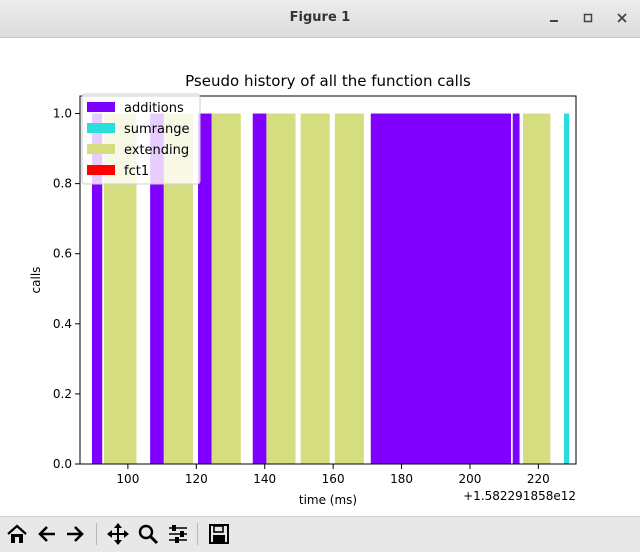 The image size is (640, 552). Describe the element at coordinates (554, 18) in the screenshot. I see `minimize-button` at that location.